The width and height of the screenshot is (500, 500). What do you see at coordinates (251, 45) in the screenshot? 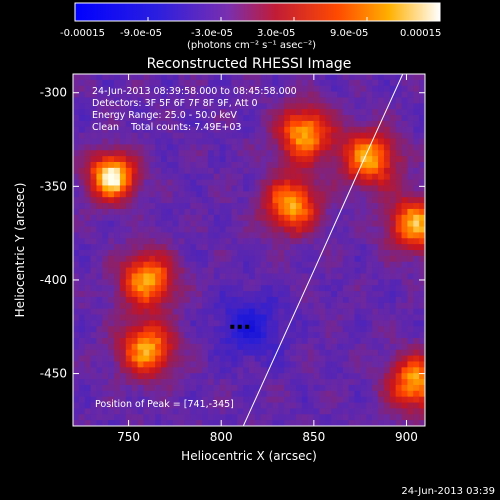
I see `colorbar-unit: (photons cm⁻² s⁻¹ asec⁻²)` at bounding box center [251, 45].